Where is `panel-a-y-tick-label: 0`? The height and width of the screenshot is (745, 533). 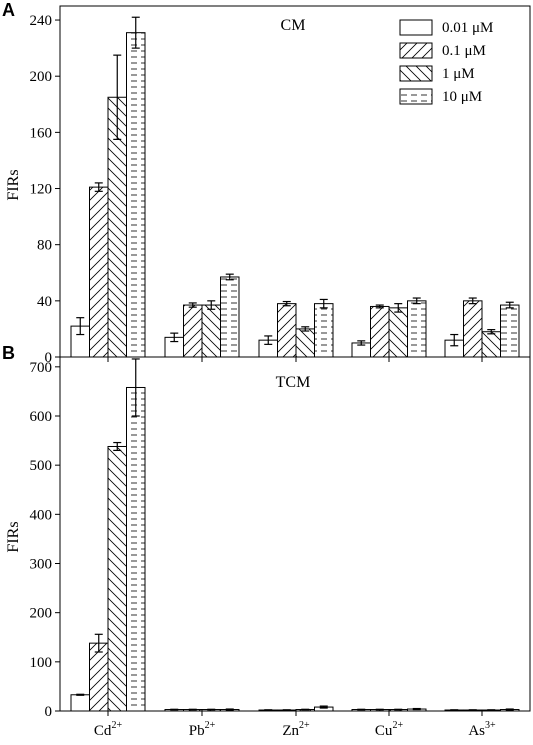
panel-a-y-tick-label: 0 is located at coordinates (49, 358).